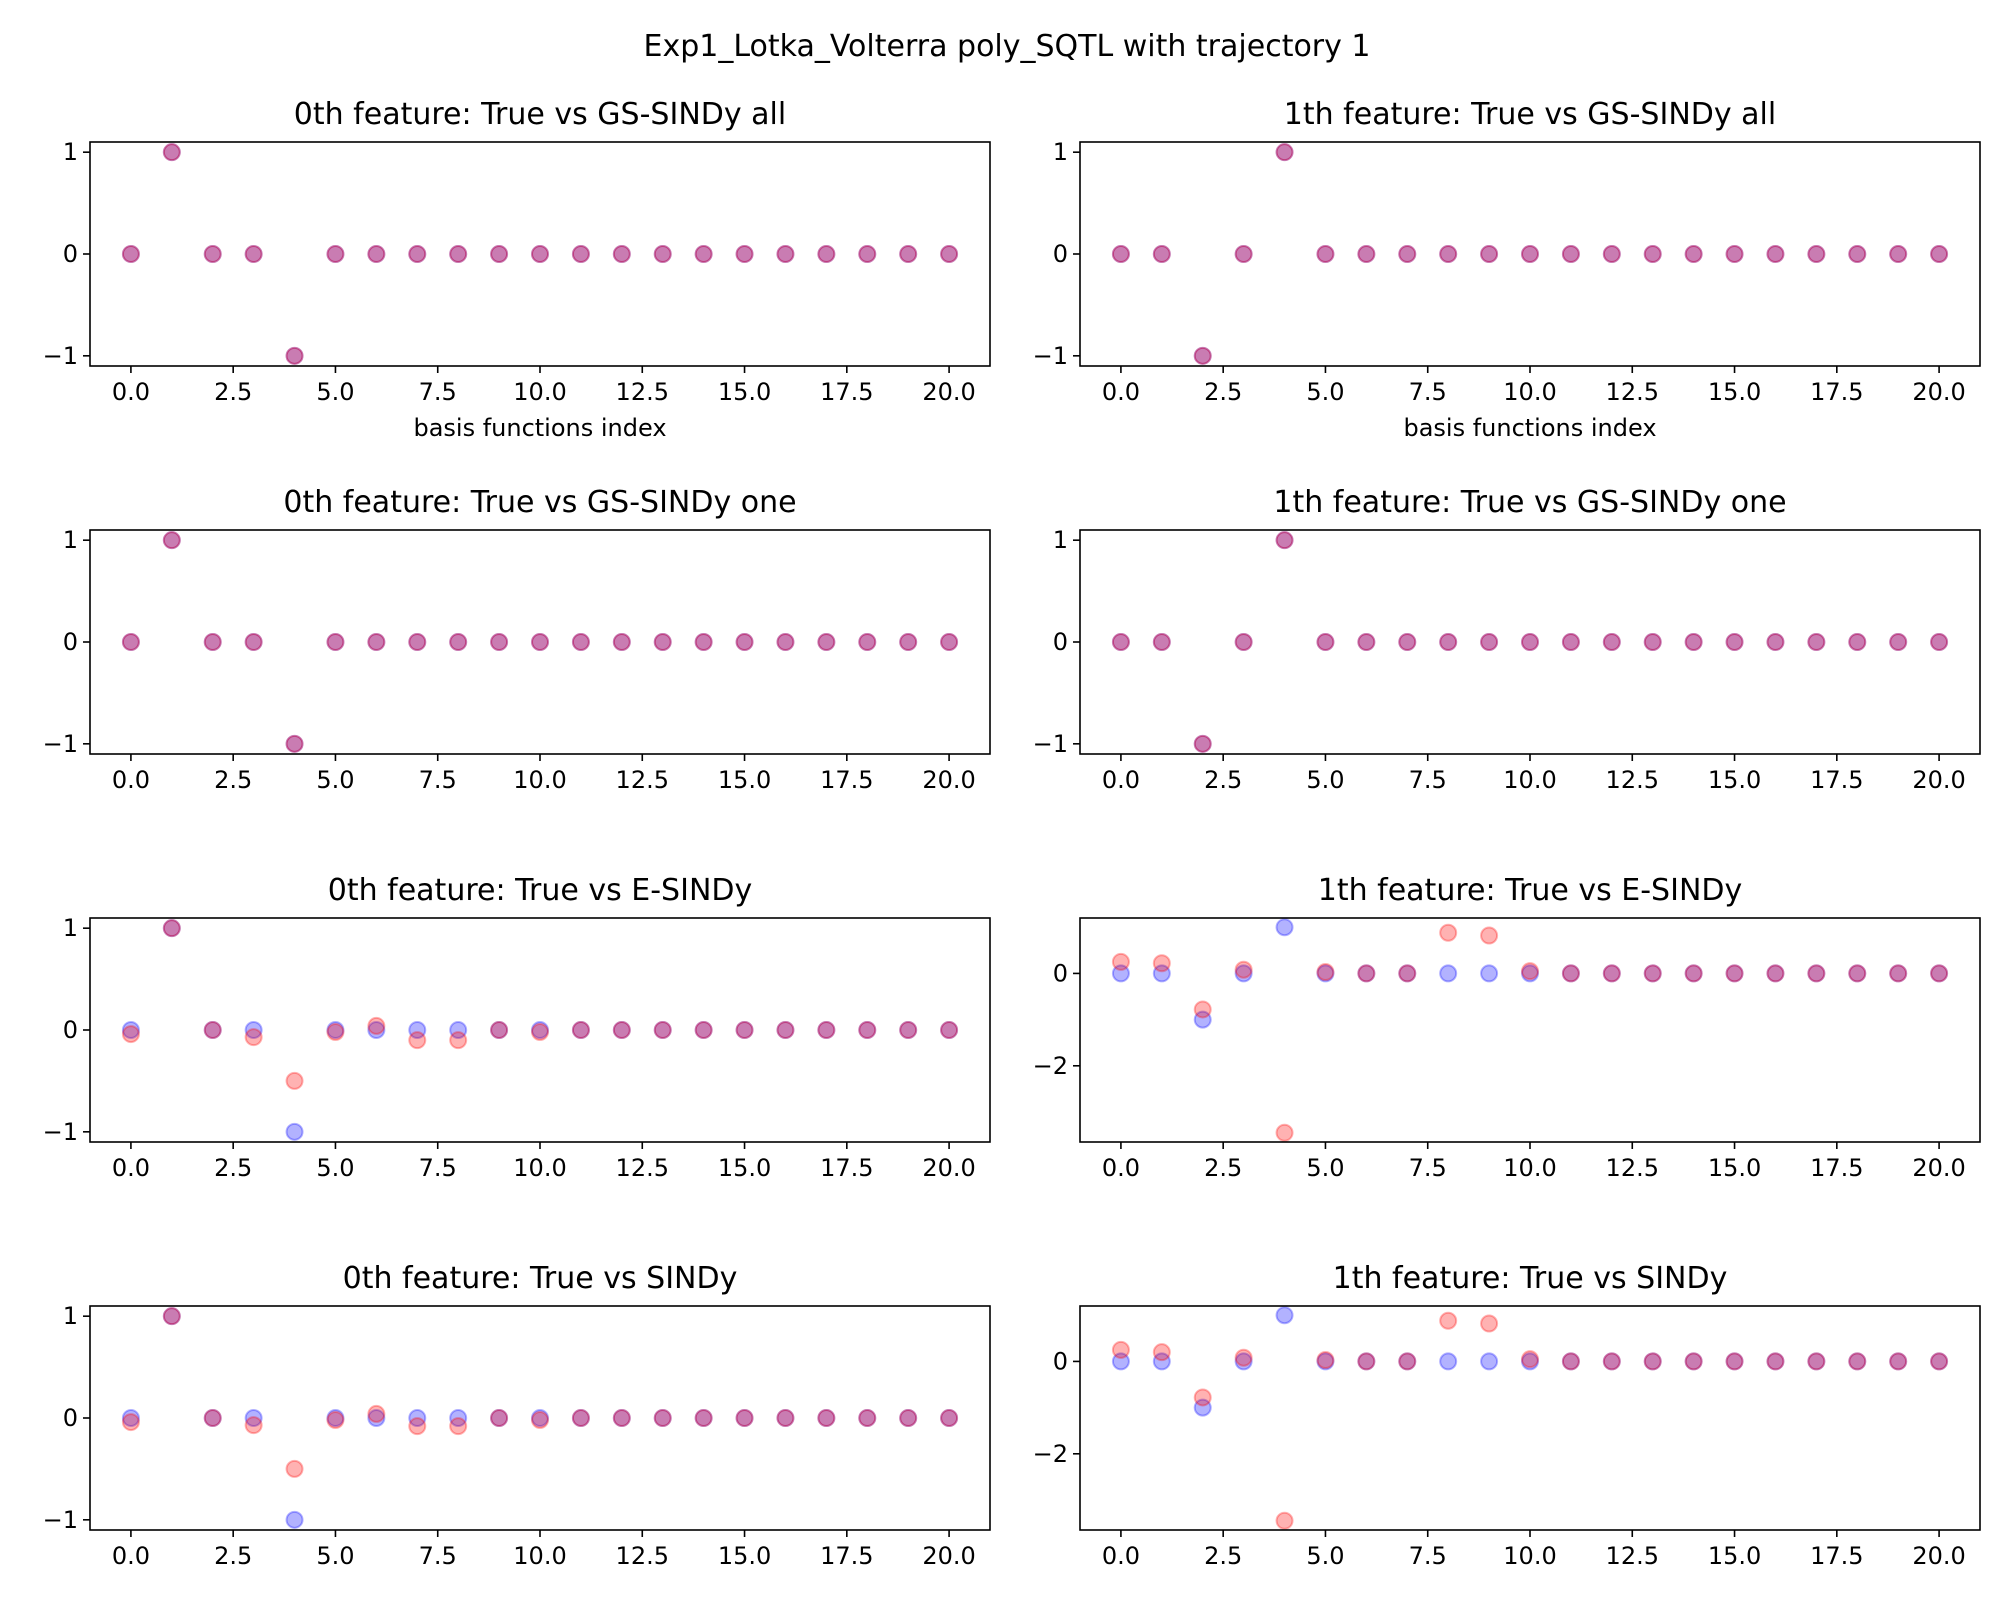 The image size is (2000, 1600). Describe the element at coordinates (1060, 973) in the screenshot. I see `y-tick-label: 0` at that location.